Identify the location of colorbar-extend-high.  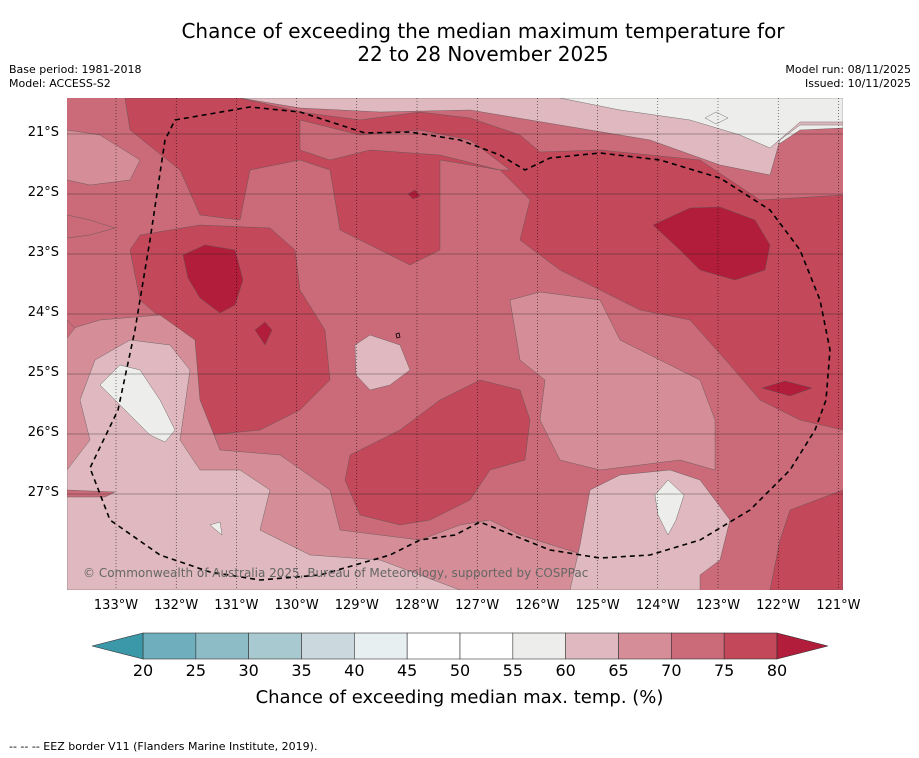
(802, 646).